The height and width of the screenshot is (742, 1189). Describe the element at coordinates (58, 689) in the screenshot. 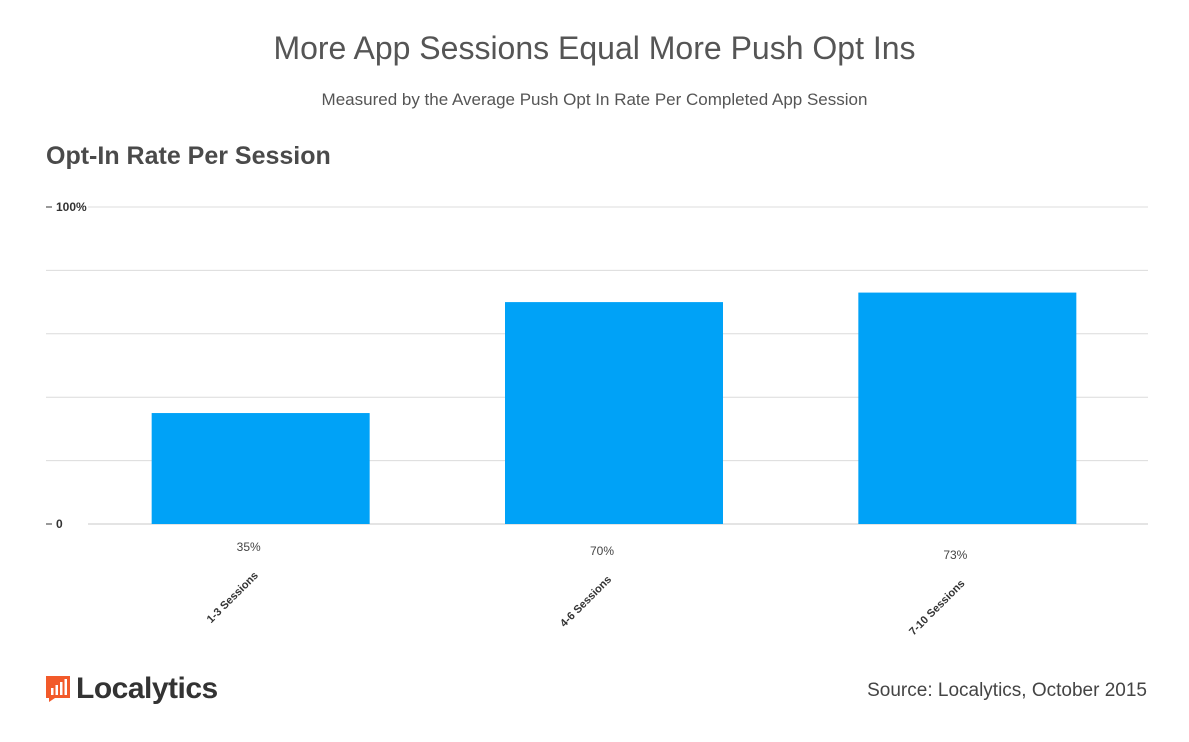

I see `bar-chart-logo-icon` at that location.